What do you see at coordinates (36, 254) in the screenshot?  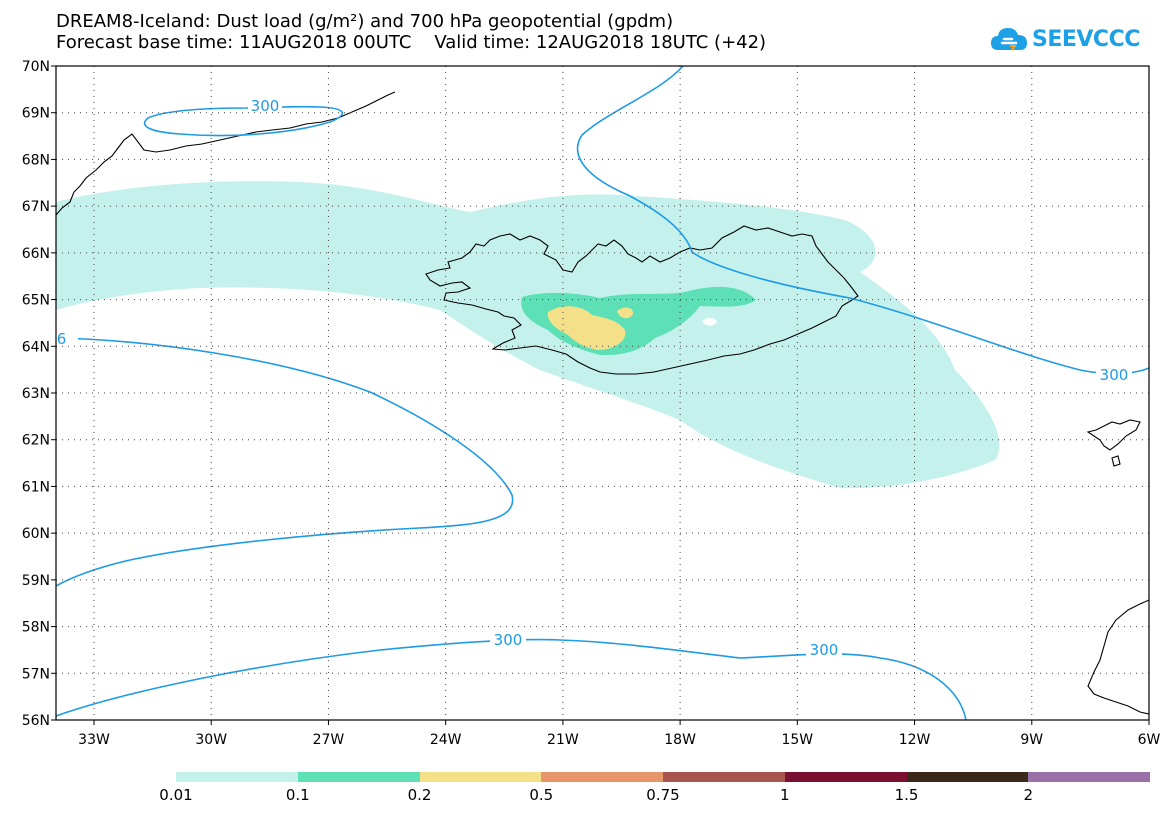 I see `lat-label: 66N` at bounding box center [36, 254].